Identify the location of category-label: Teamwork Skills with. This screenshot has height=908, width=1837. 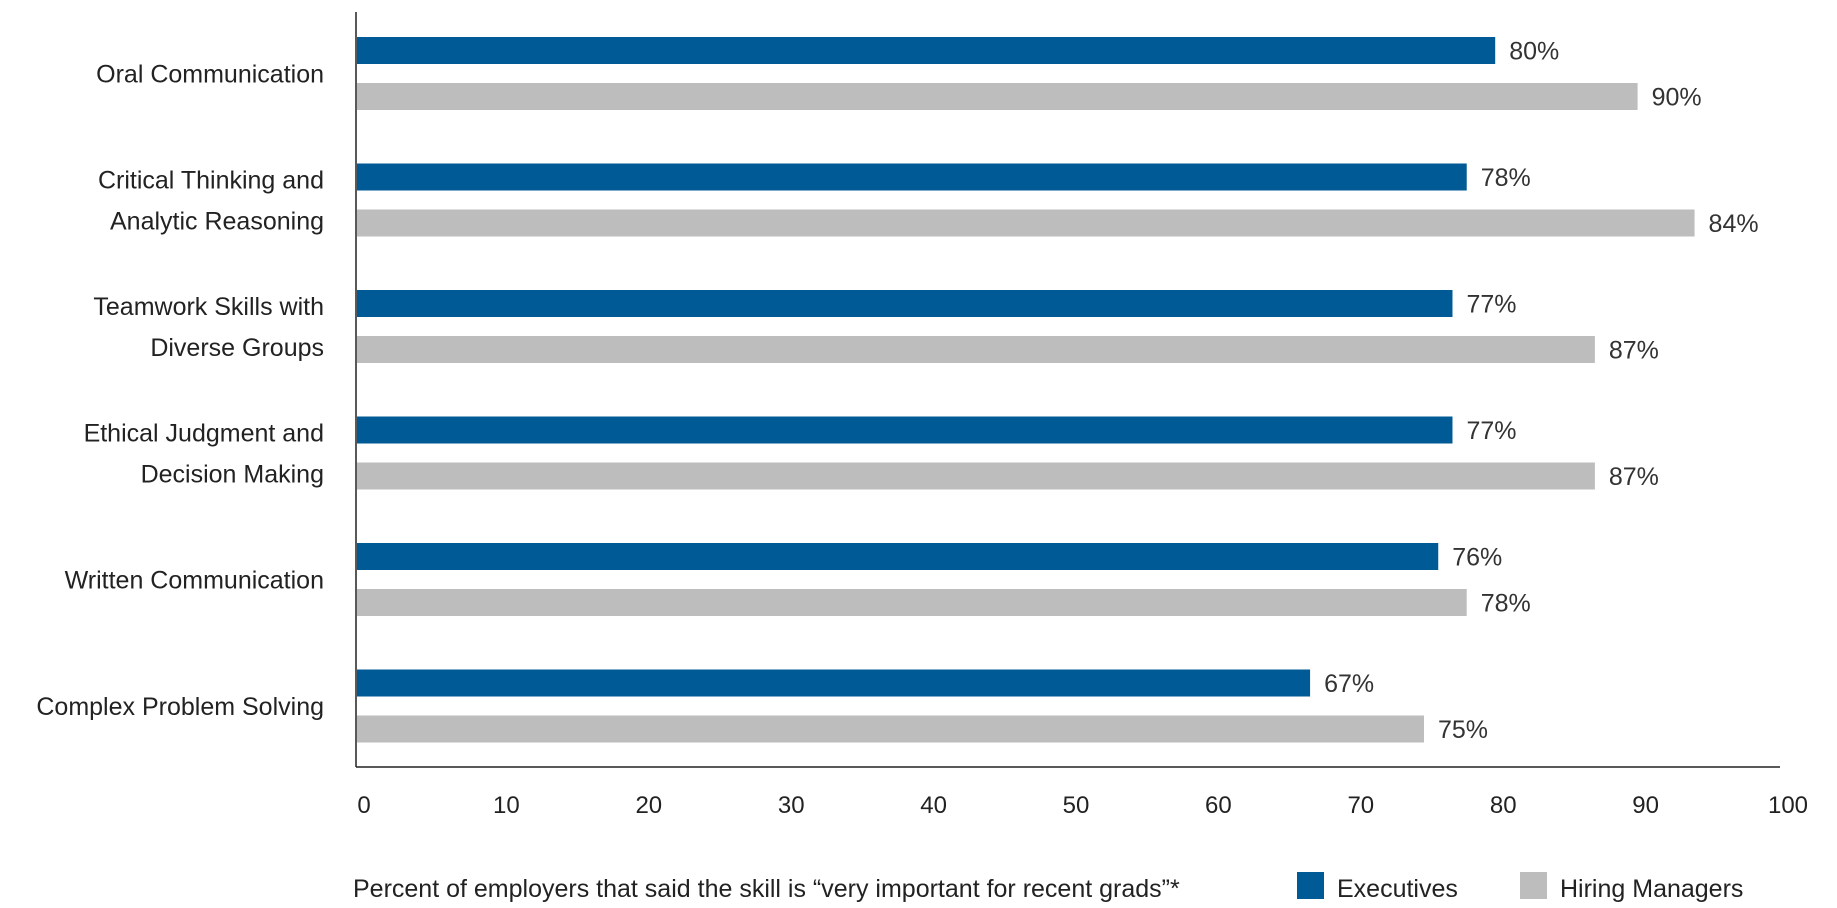
(208, 307).